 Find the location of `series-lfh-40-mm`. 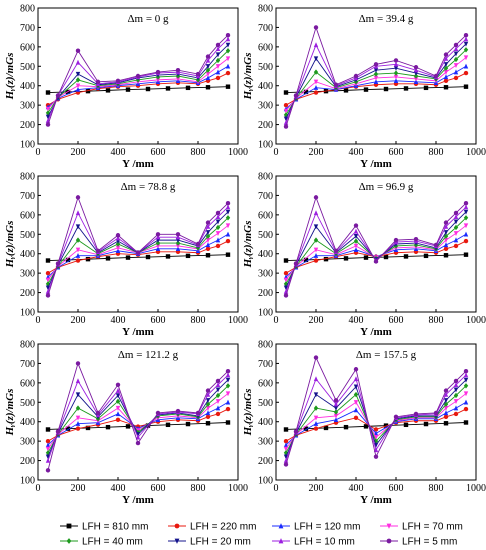

series-lfh-40-mm is located at coordinates (138, 82).